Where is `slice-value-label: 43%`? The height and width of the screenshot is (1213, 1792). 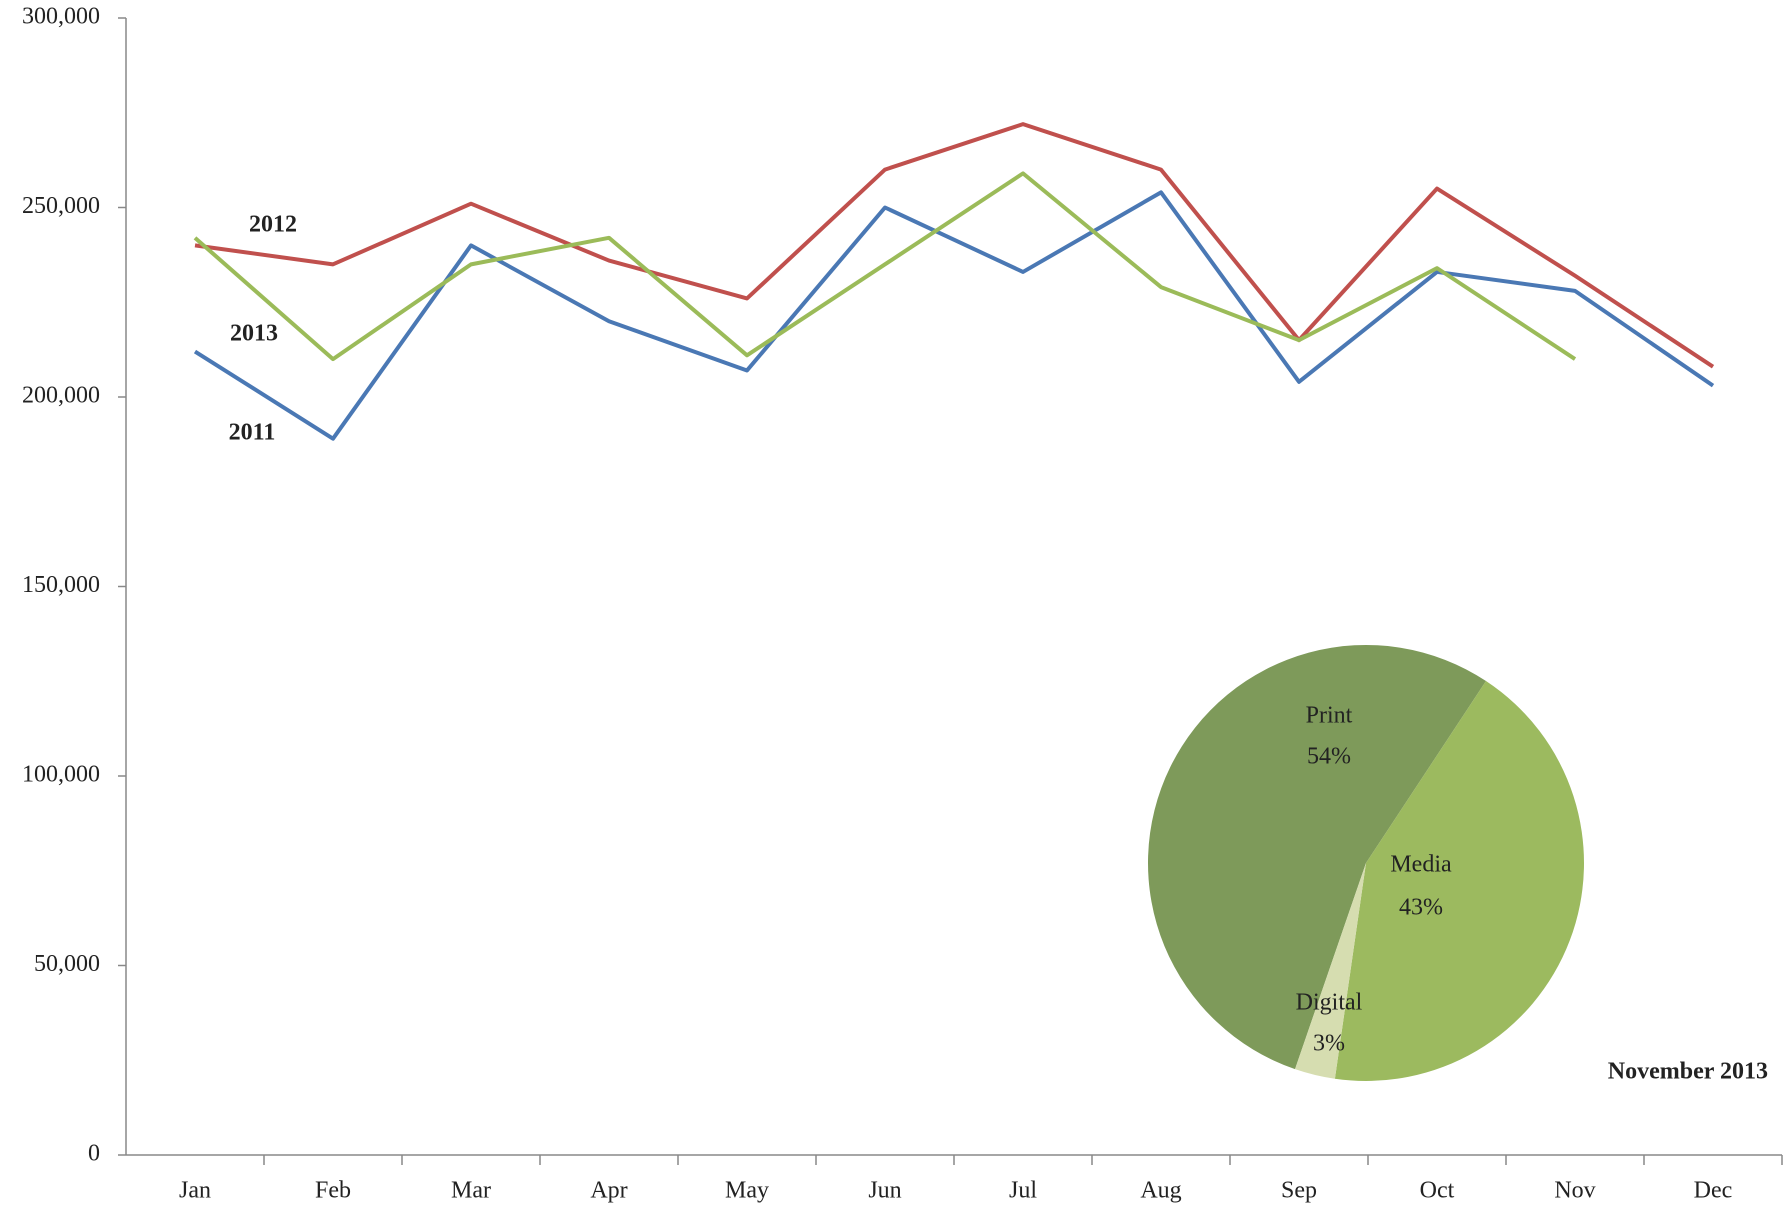 slice-value-label: 43% is located at coordinates (1421, 908).